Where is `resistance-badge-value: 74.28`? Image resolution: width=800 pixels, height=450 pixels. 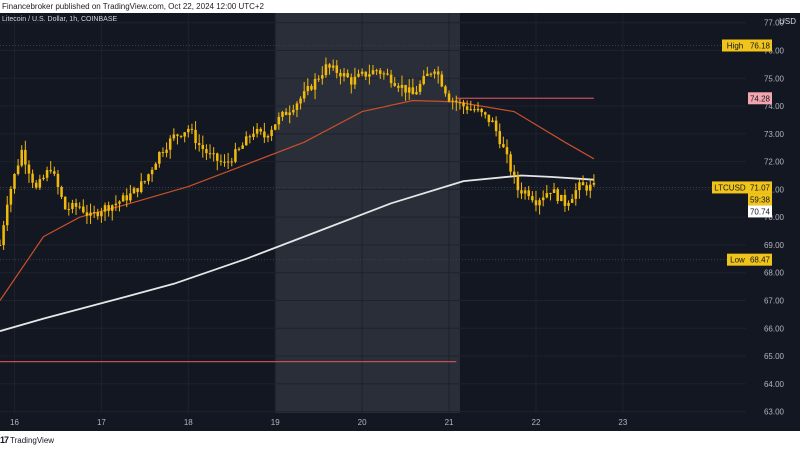
resistance-badge-value: 74.28 is located at coordinates (760, 98).